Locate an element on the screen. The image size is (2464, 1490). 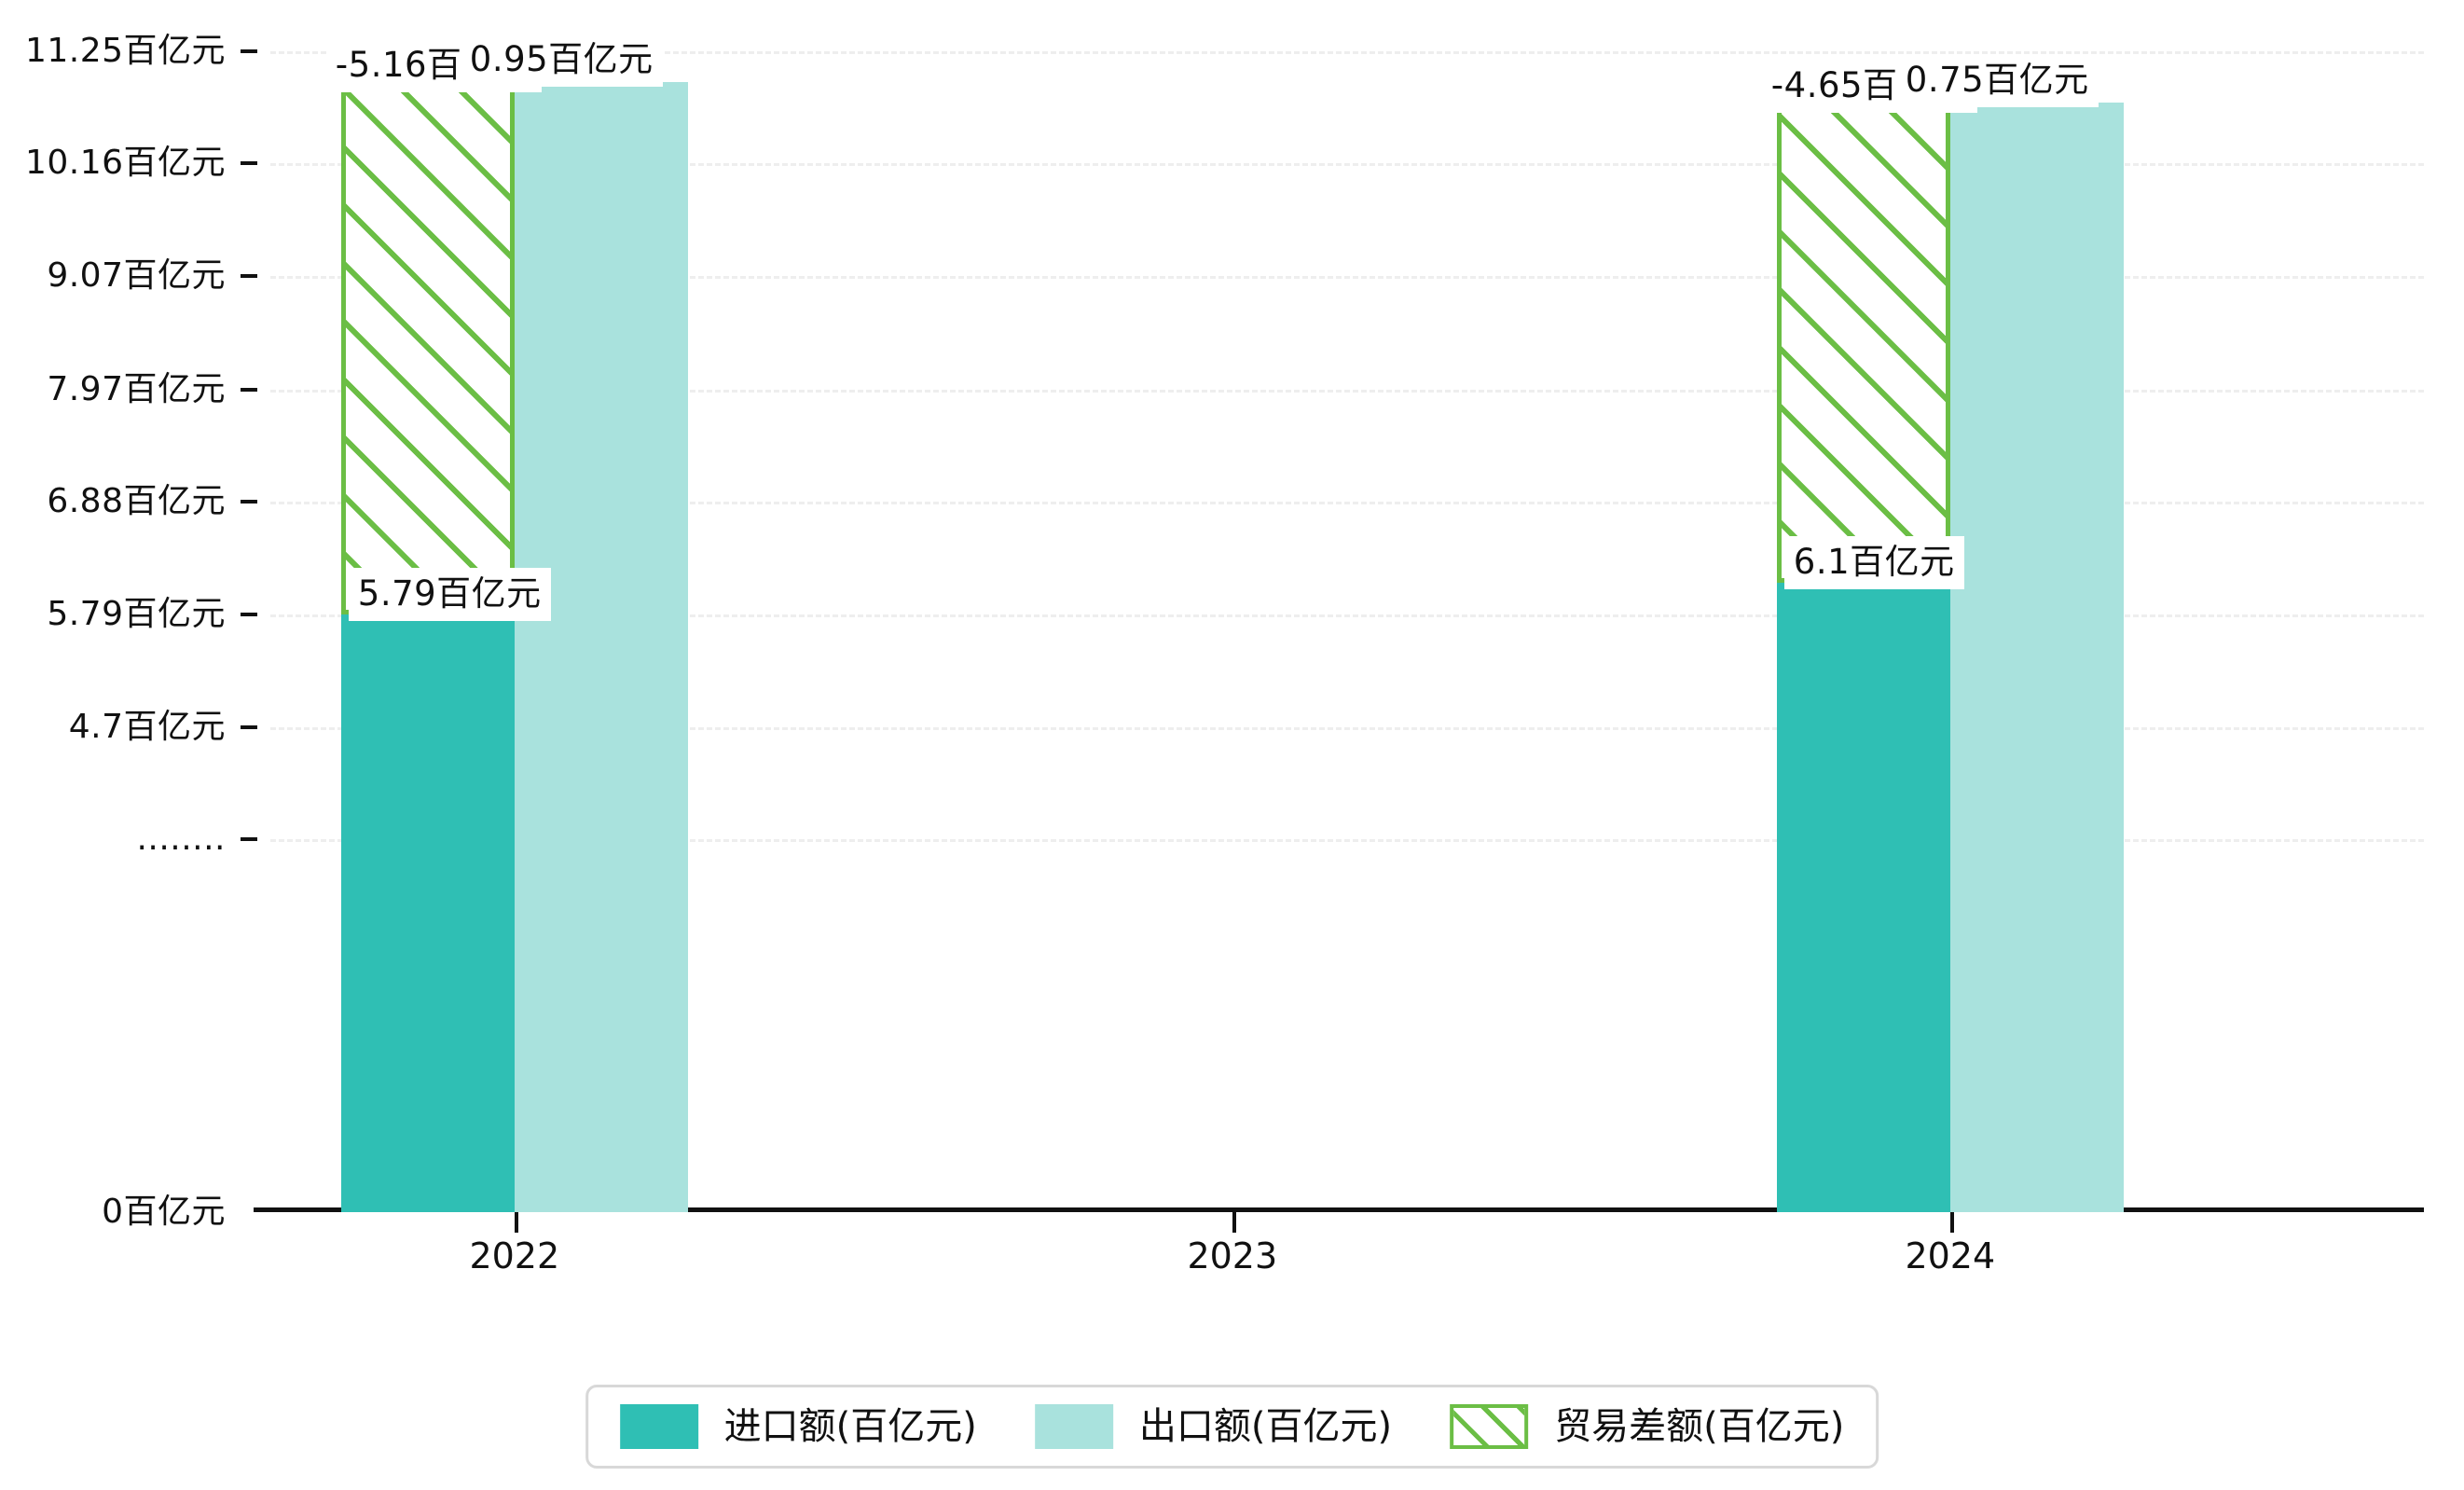
legend-label: 贸易差额(百亿元) is located at coordinates (1699, 1426).